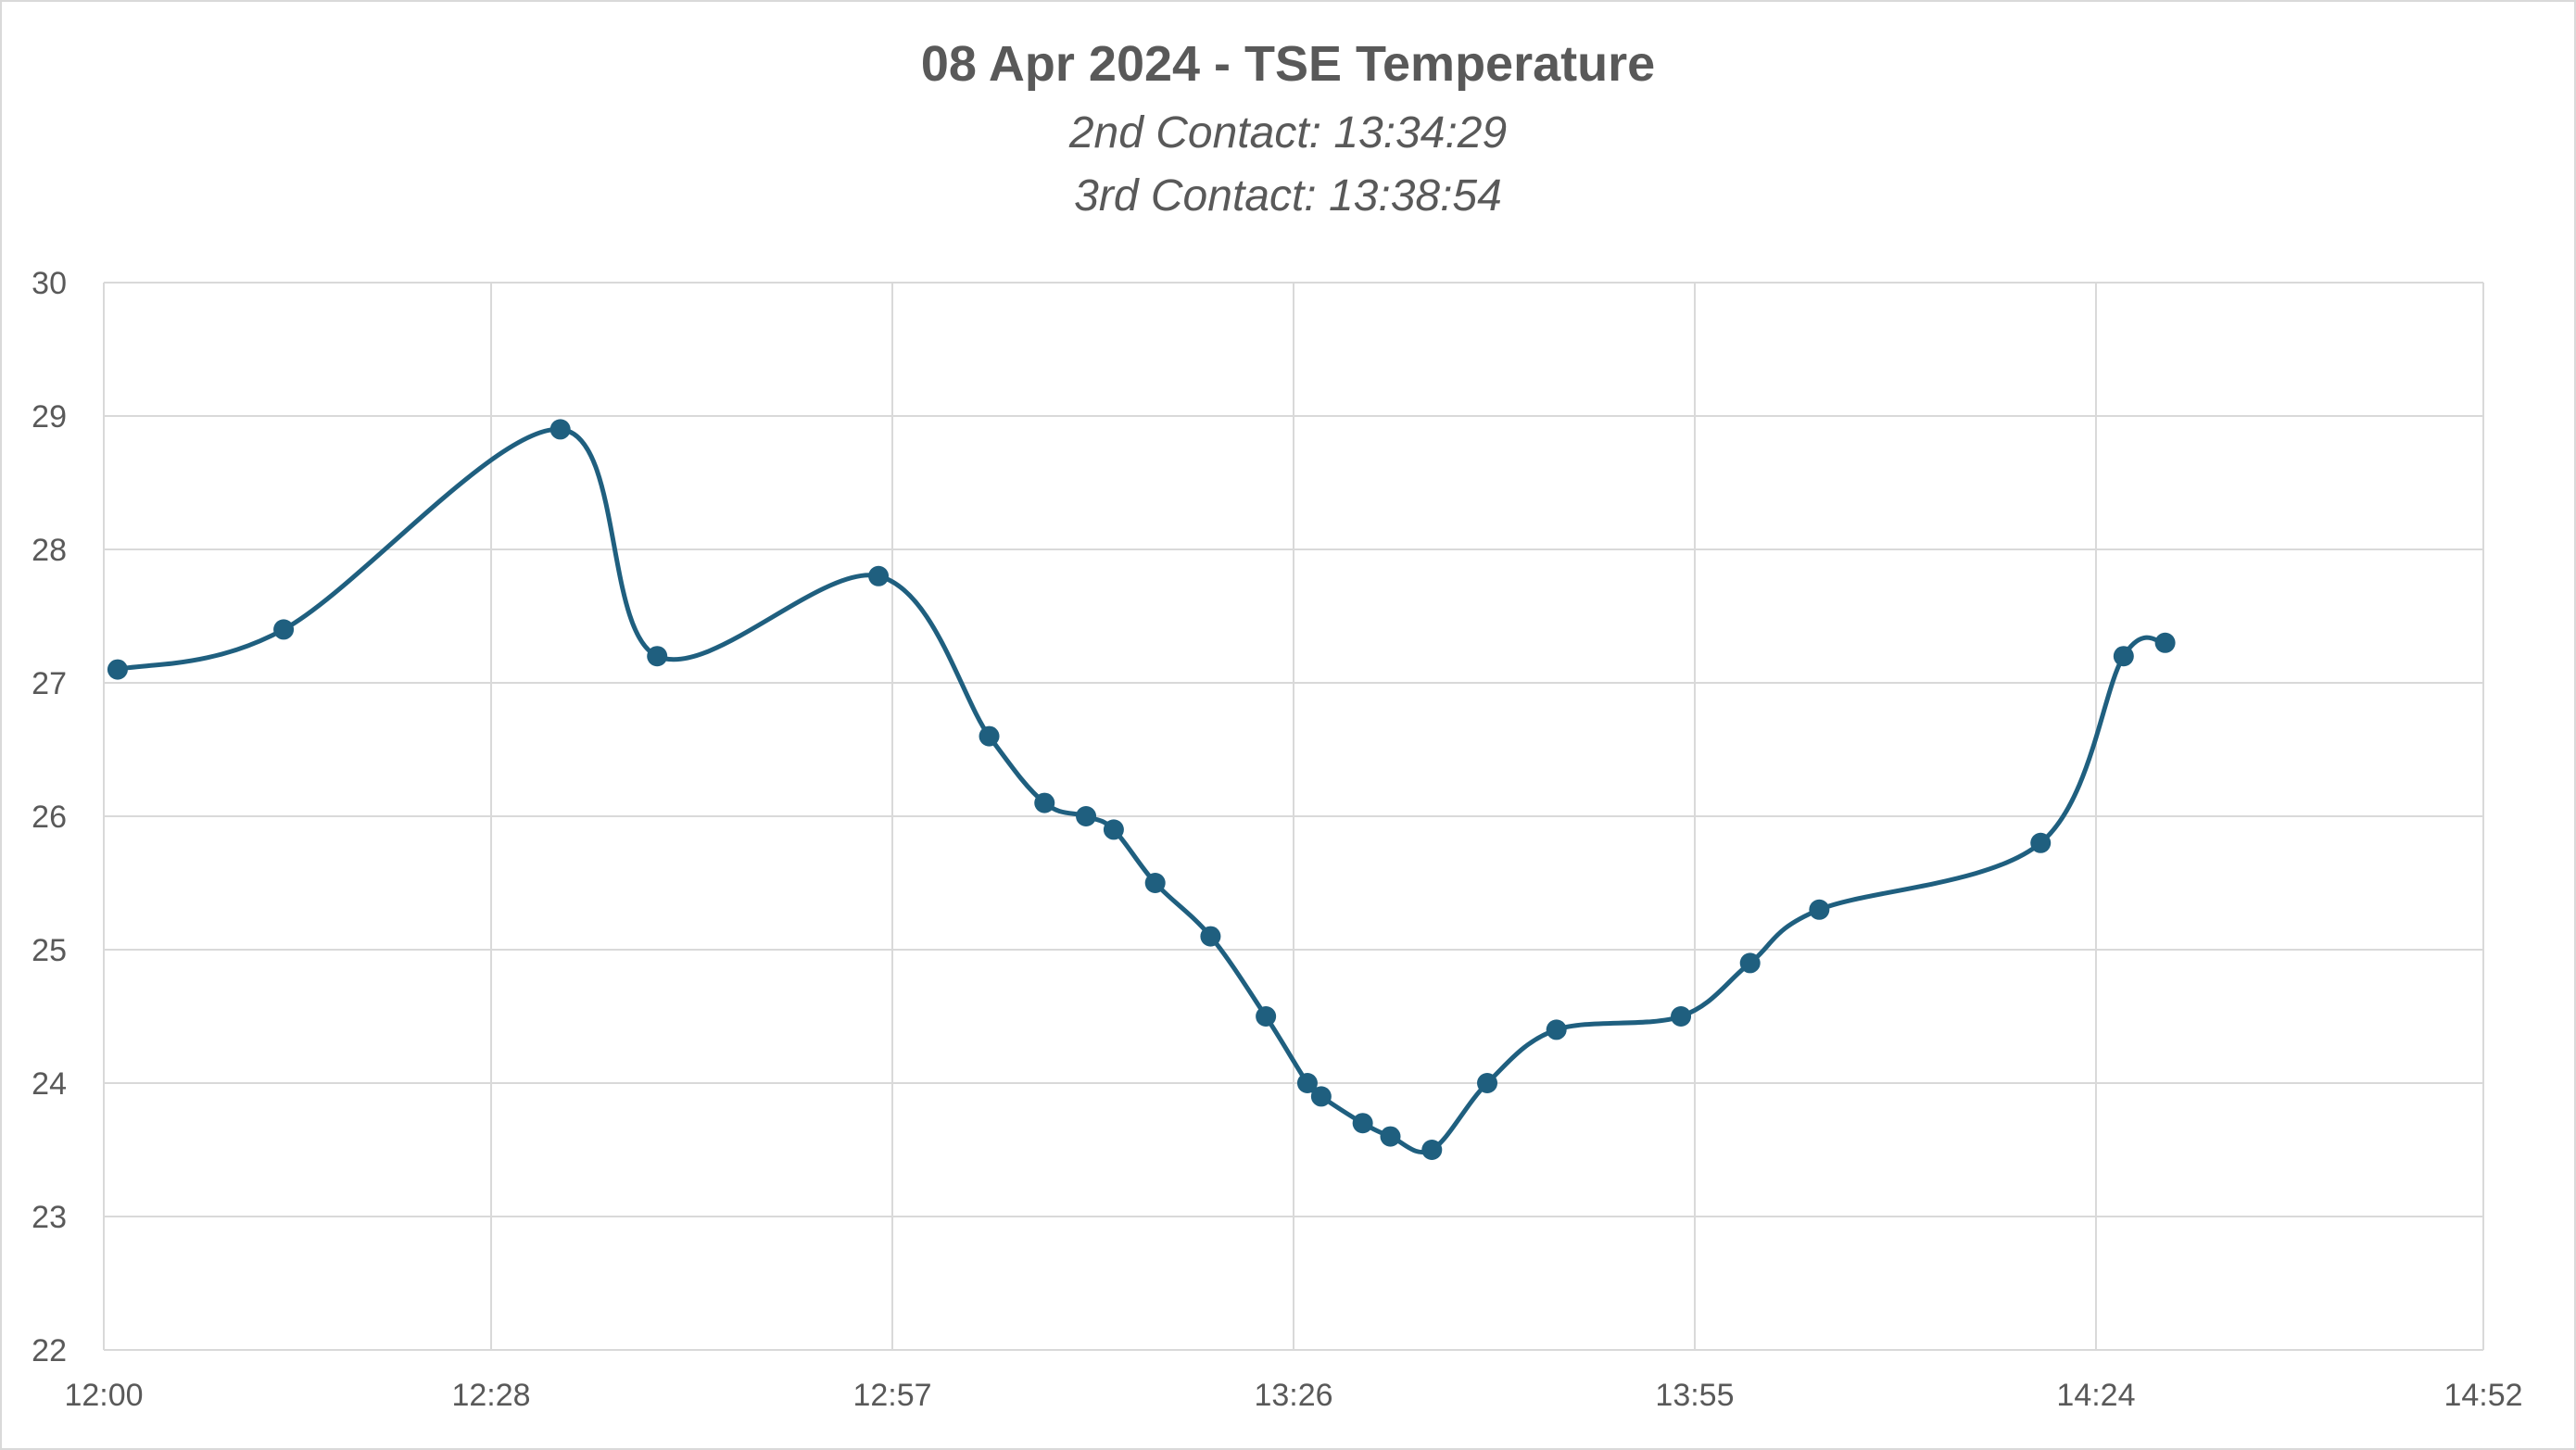 The height and width of the screenshot is (1450, 2576). What do you see at coordinates (2482, 1396) in the screenshot?
I see `x-tick-label-1452: 14:52` at bounding box center [2482, 1396].